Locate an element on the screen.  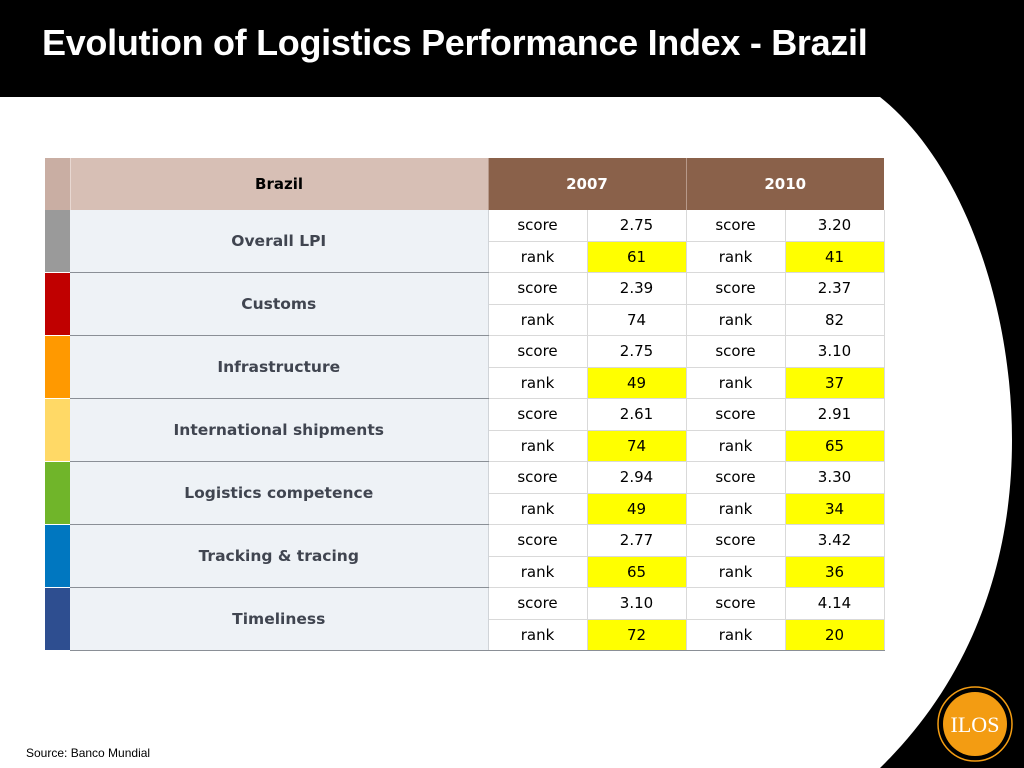
score-value-2010: 3.30 is located at coordinates (835, 477).